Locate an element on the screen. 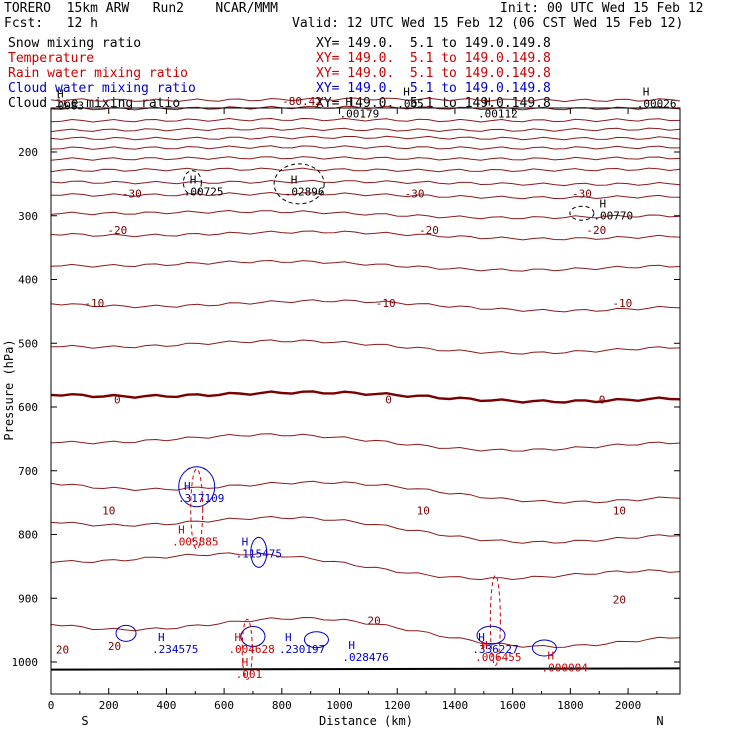 This screenshot has width=740, height=740. x-tick-label: 1200 is located at coordinates (397, 705).